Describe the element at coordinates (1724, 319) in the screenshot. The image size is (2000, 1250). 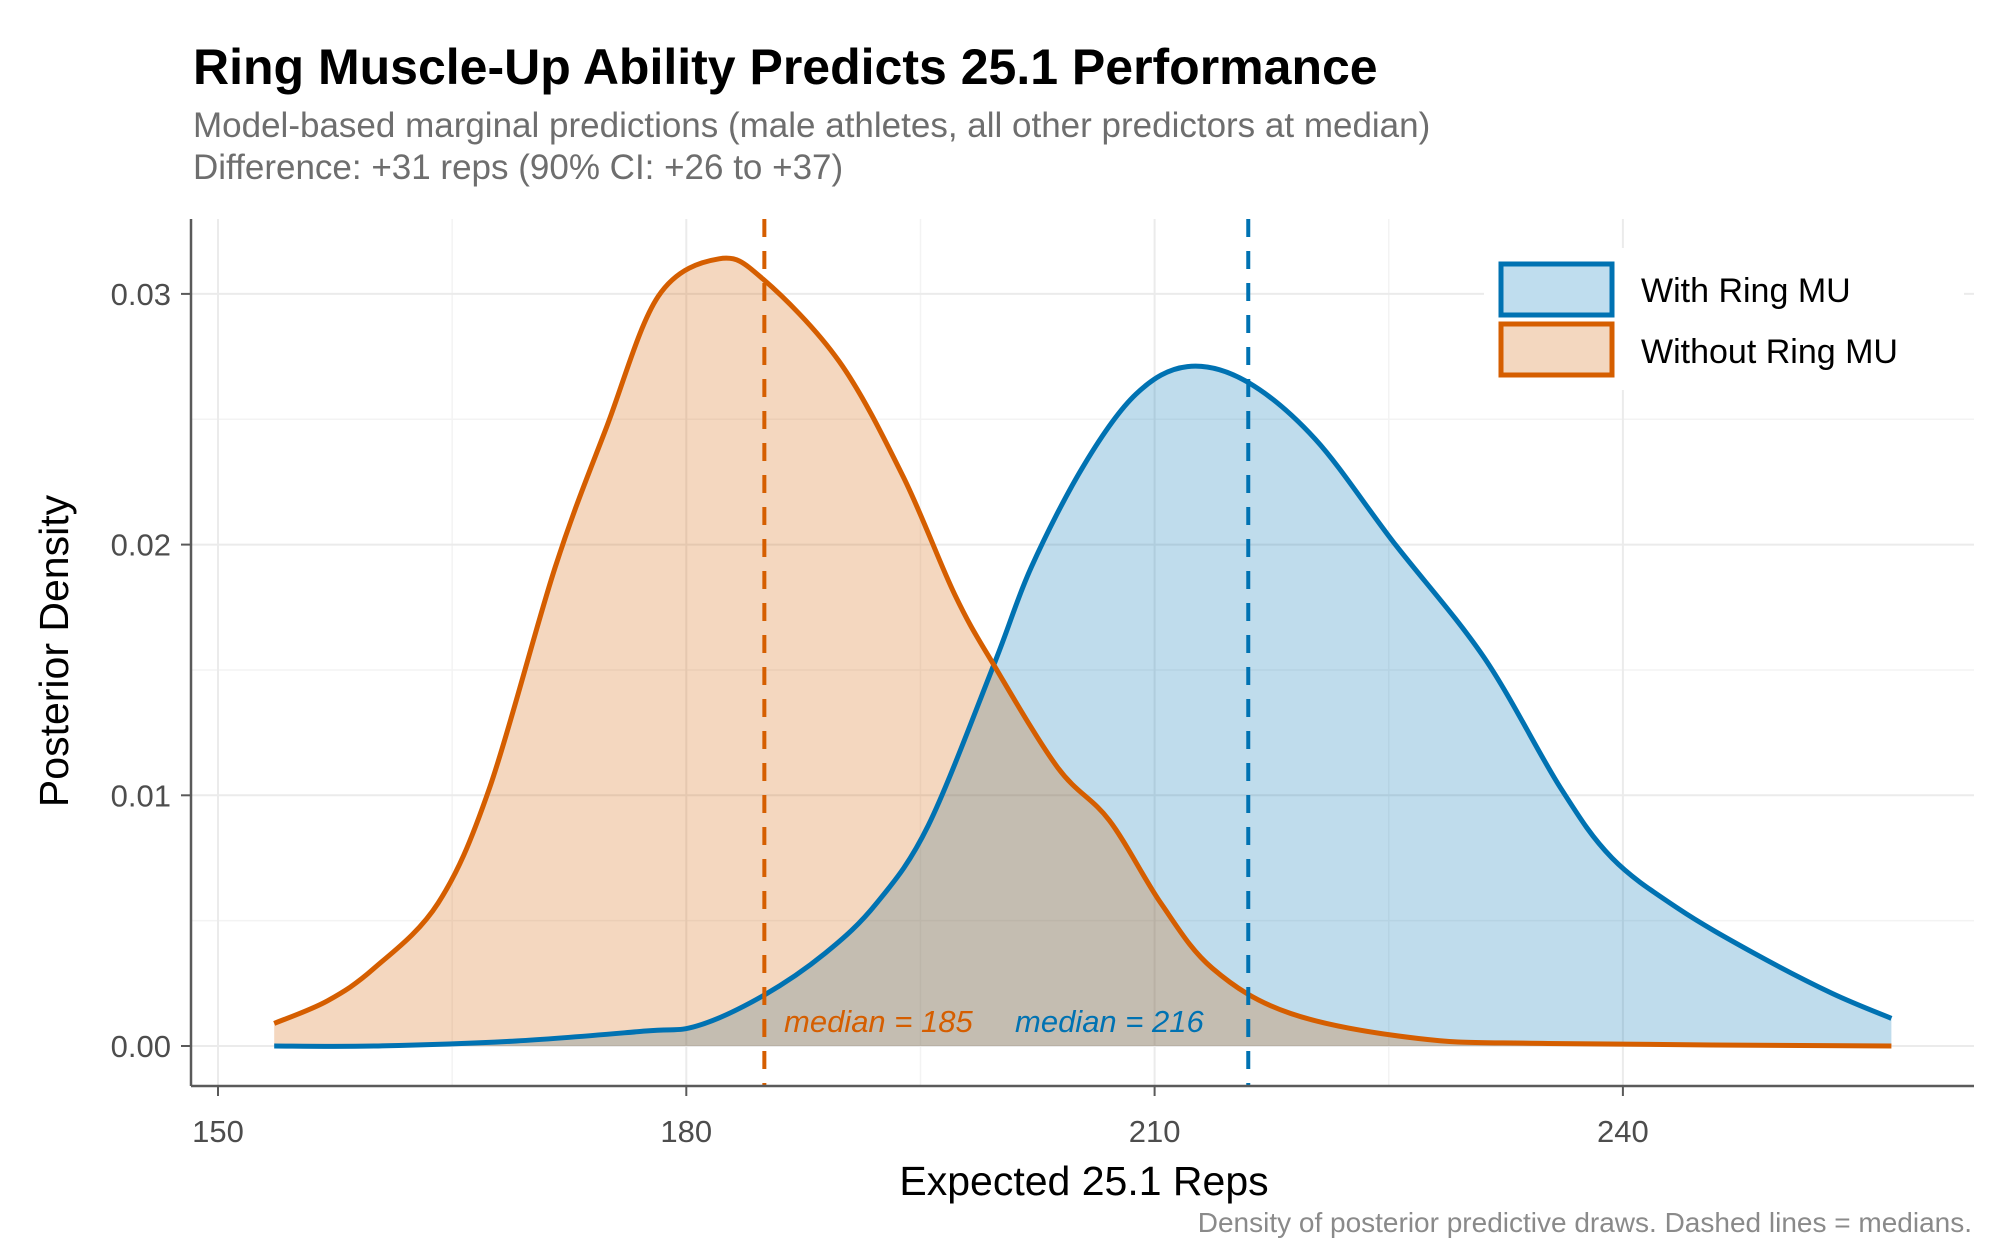
I see `legend: With Ring MU Without Ring MU` at that location.